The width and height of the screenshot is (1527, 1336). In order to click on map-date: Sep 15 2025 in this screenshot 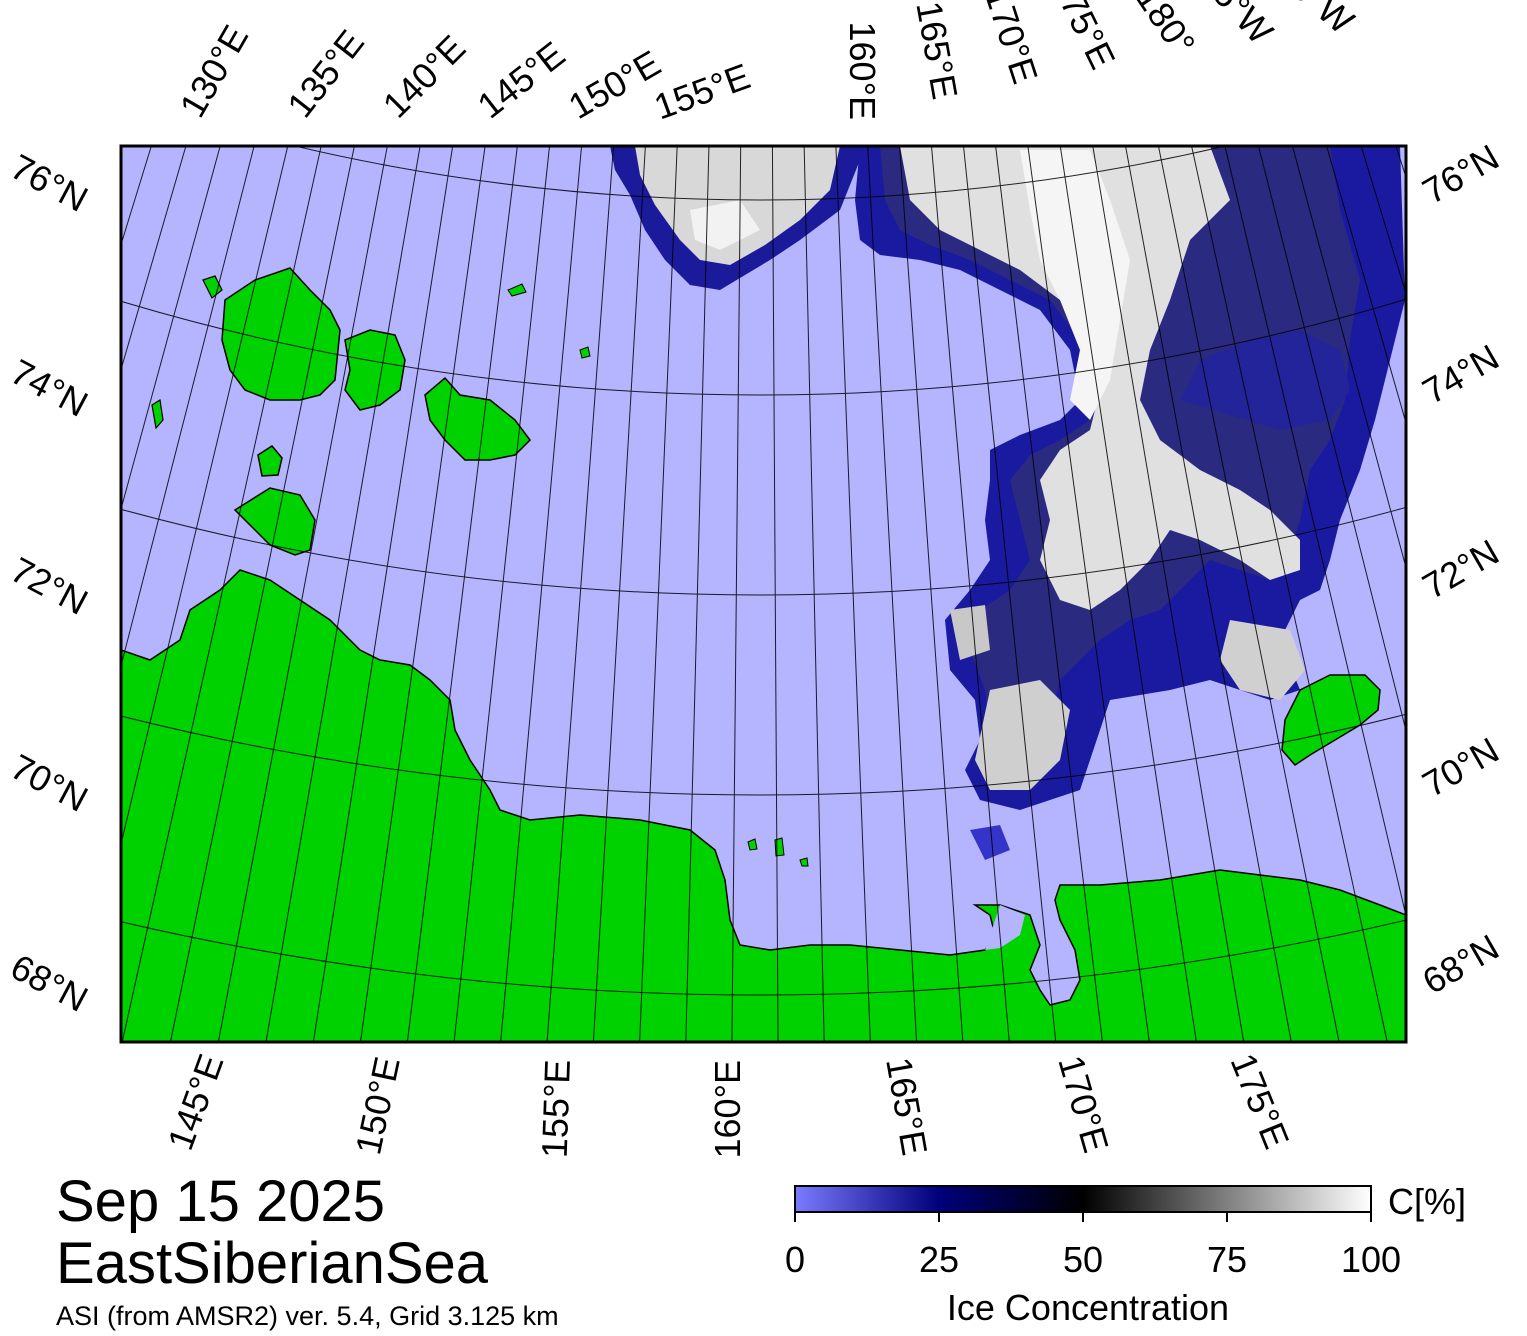, I will do `click(220, 1201)`.